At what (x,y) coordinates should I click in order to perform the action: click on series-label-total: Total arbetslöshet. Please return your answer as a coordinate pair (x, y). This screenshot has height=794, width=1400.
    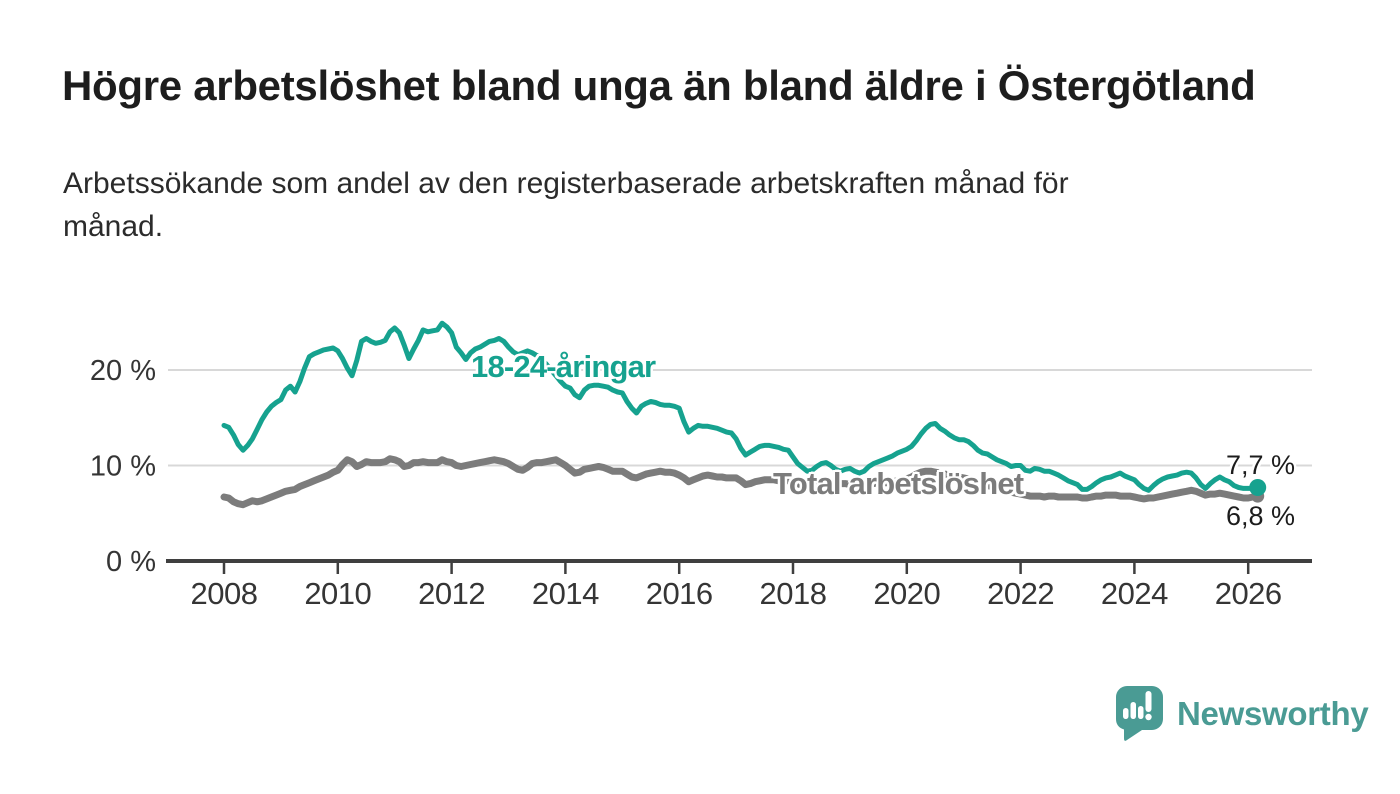
    Looking at the image, I should click on (898, 483).